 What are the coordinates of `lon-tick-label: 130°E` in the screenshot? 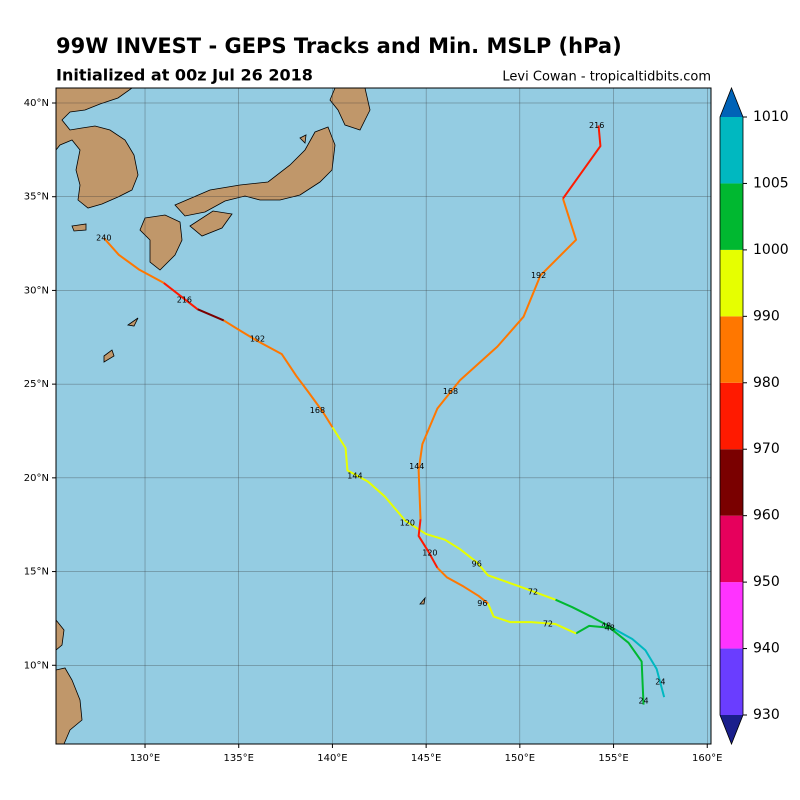 It's located at (145, 758).